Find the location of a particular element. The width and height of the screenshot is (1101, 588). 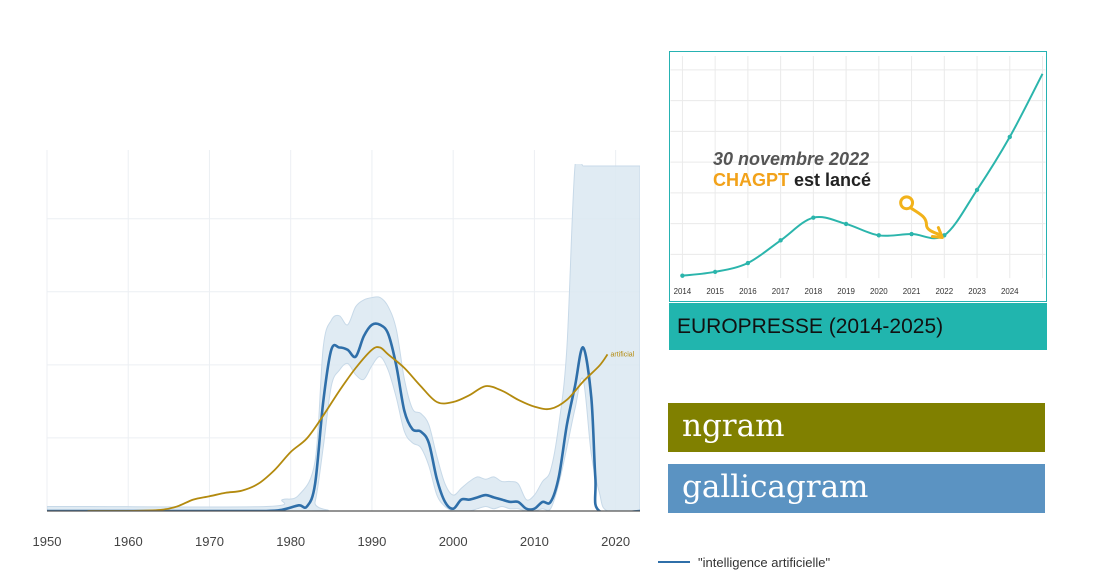

annotation-event: CHAGPT est lancé is located at coordinates (792, 180).